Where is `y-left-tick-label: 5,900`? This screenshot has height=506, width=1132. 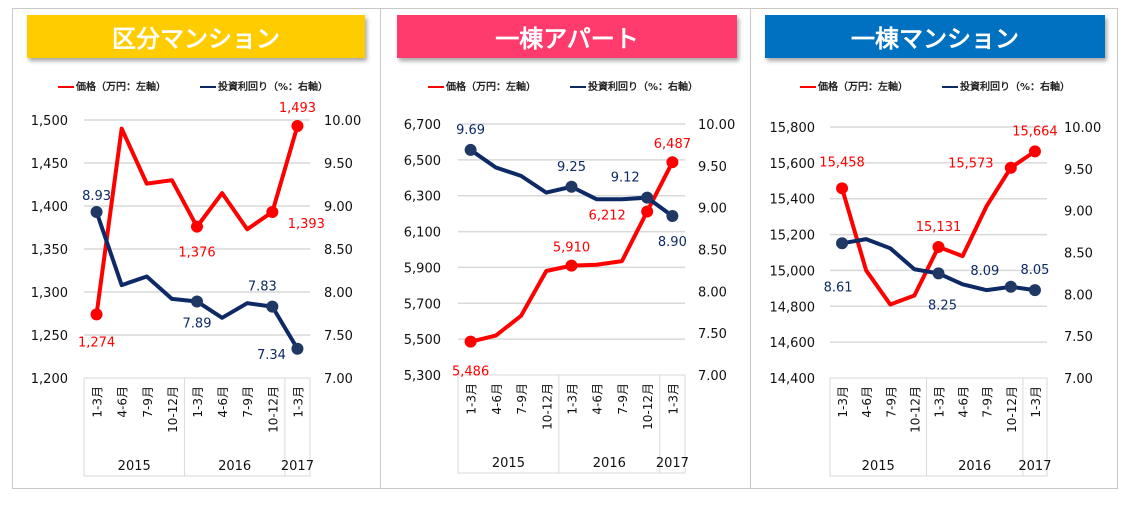
y-left-tick-label: 5,900 is located at coordinates (422, 268).